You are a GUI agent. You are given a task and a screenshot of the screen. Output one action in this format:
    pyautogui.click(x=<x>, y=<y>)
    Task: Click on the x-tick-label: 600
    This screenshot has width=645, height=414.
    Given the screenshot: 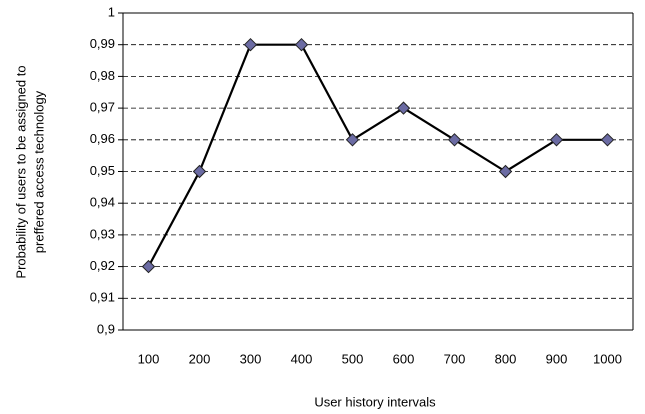 What is the action you would take?
    pyautogui.click(x=404, y=358)
    